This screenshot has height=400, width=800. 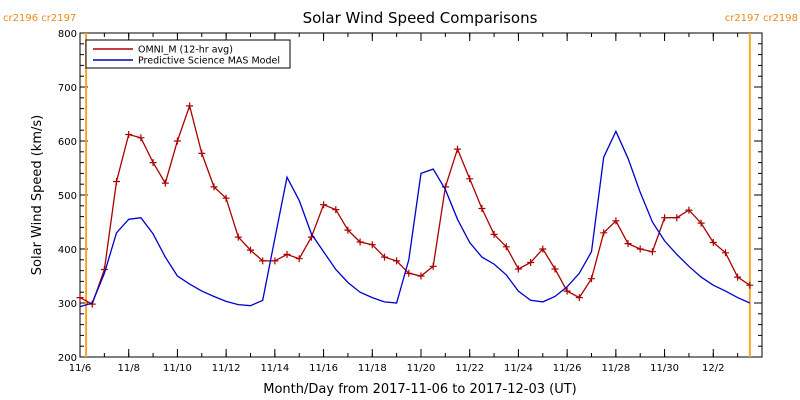 I want to click on x-tick-label: 11/14, so click(x=274, y=368).